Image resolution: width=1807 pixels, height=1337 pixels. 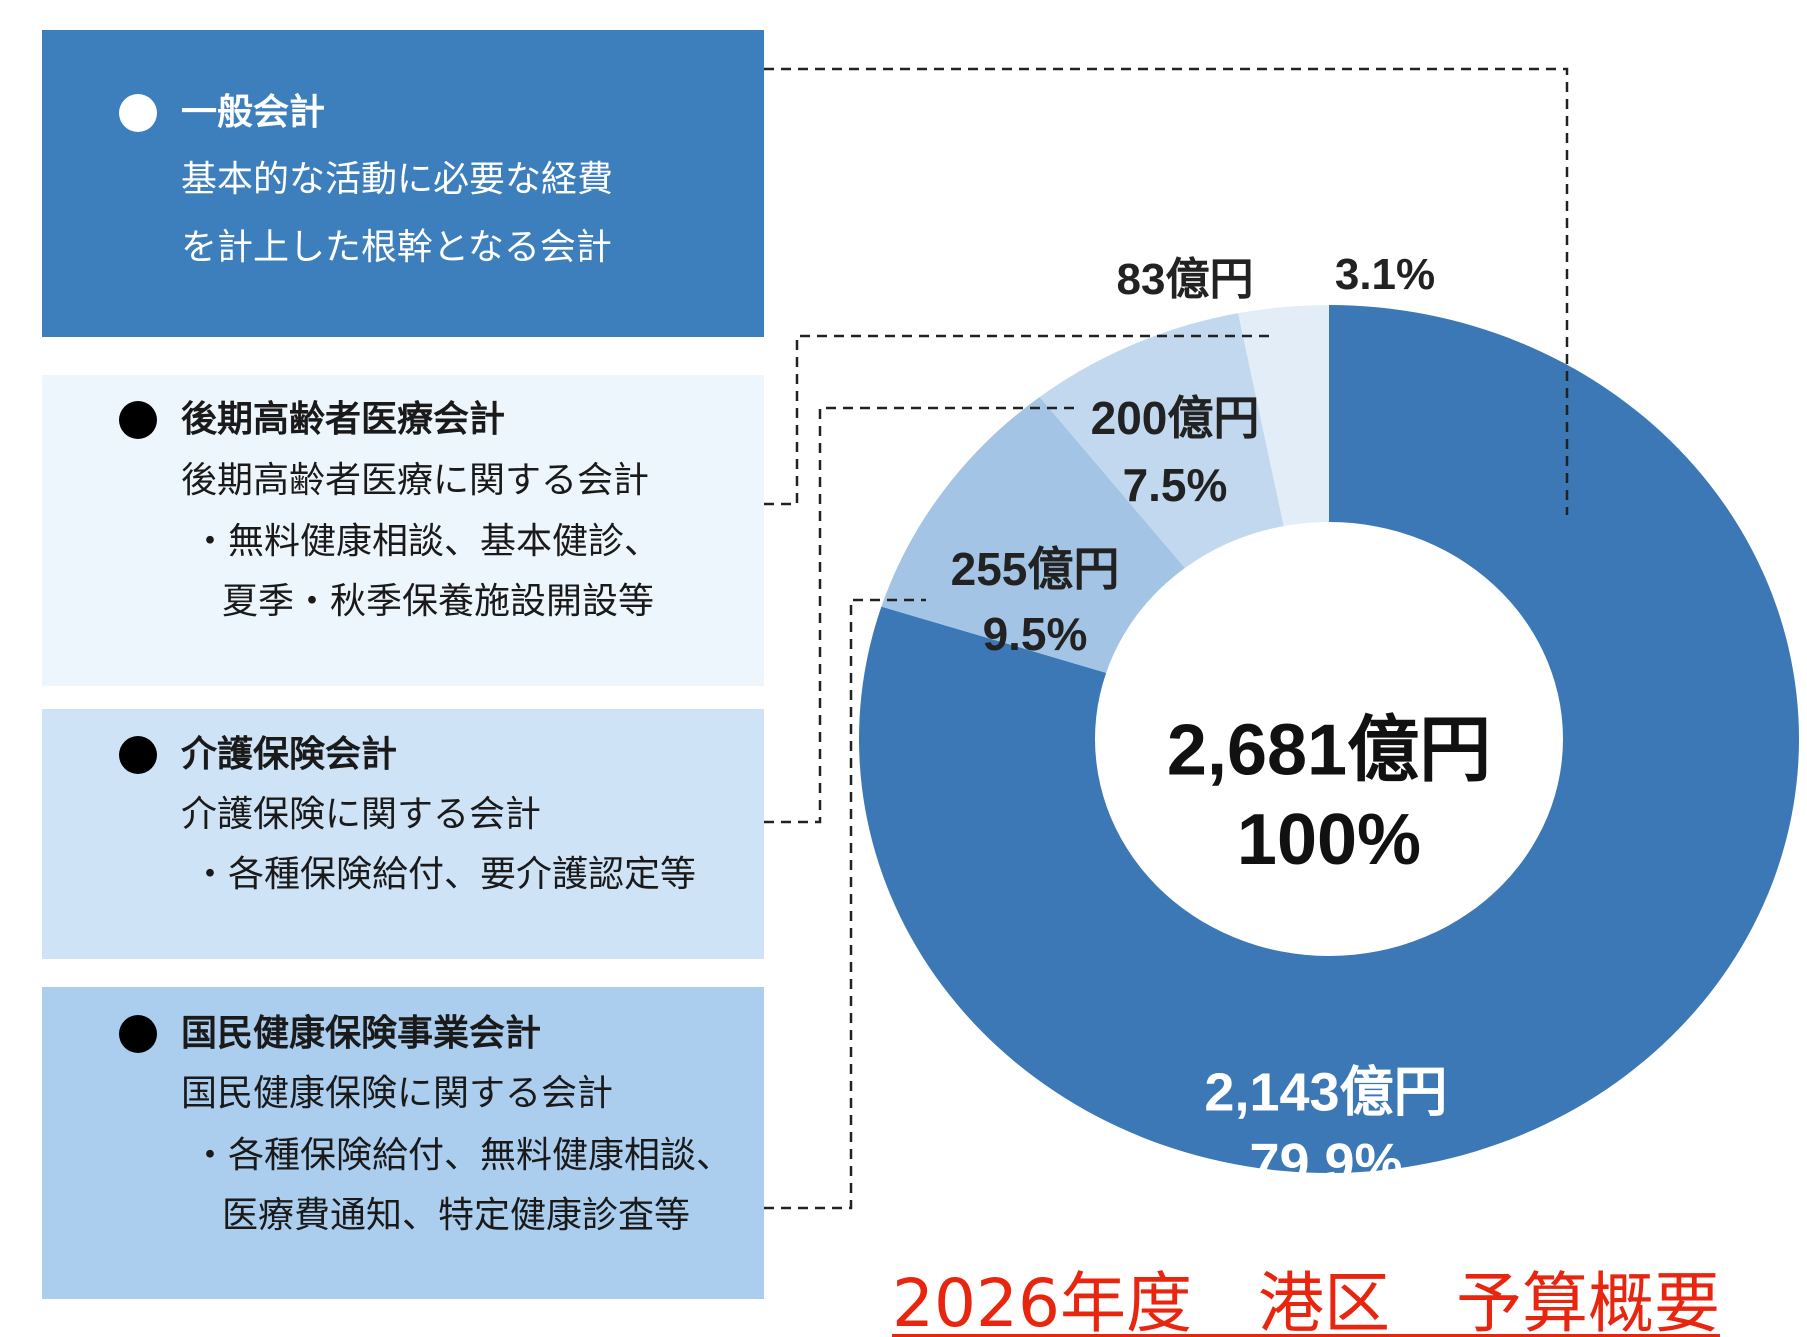 I want to click on account-title: 介護保険会計, so click(x=289, y=754).